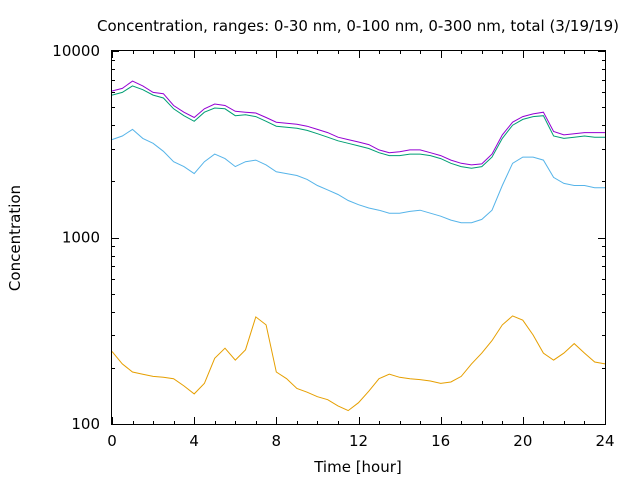  I want to click on y-tick-label: 100, so click(85, 424).